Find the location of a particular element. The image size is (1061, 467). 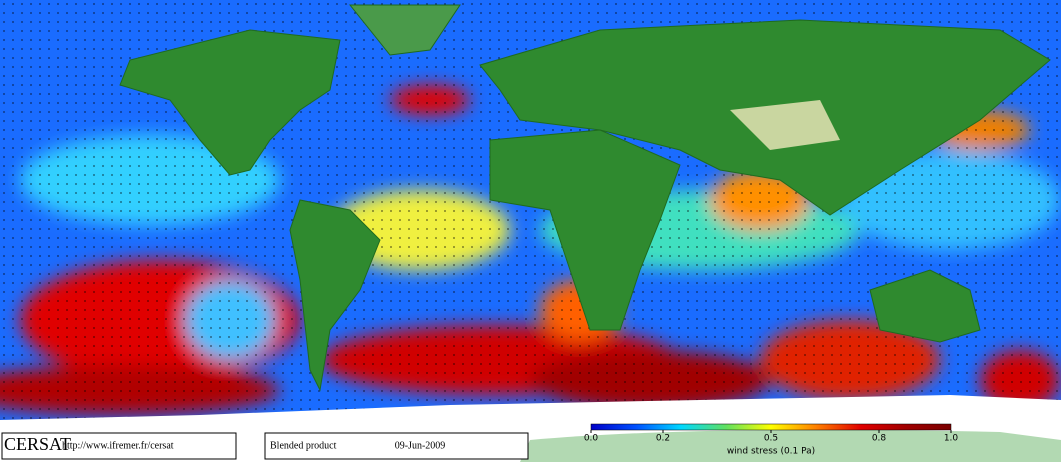

product: Blended product is located at coordinates (303, 445).